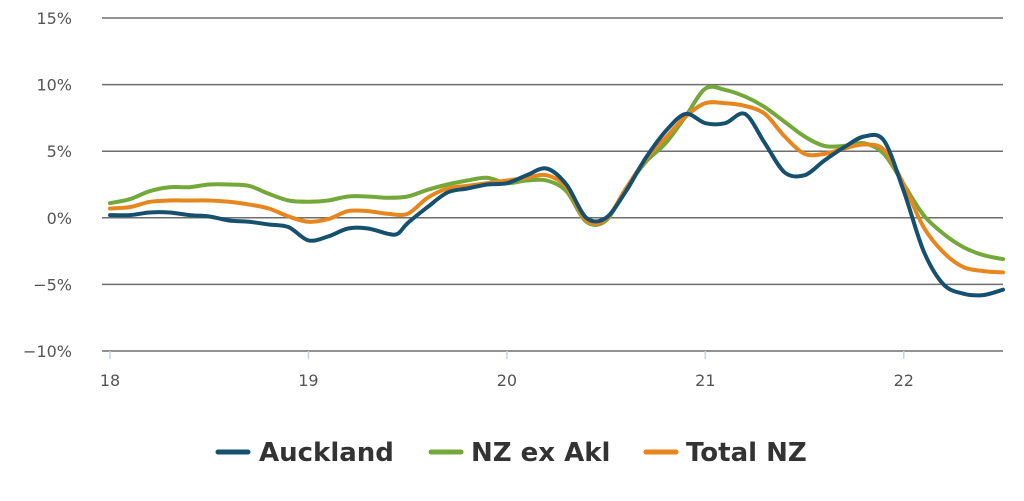 The height and width of the screenshot is (501, 1024). Describe the element at coordinates (59, 218) in the screenshot. I see `y-tick-label: 0%` at that location.